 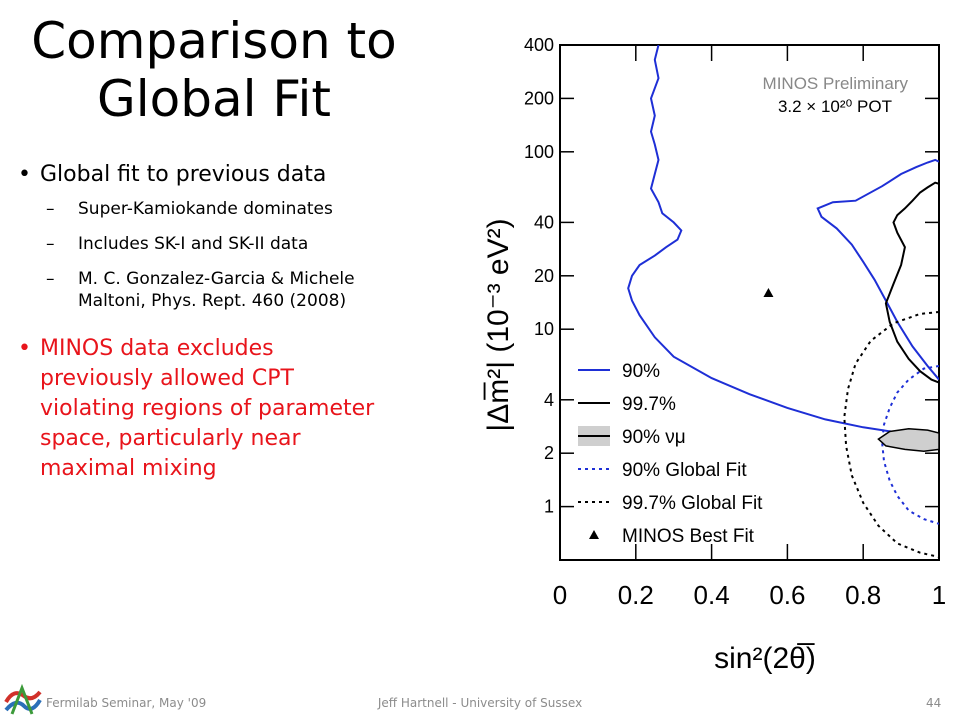 I want to click on title-line-2: Global Fit, so click(x=213, y=99).